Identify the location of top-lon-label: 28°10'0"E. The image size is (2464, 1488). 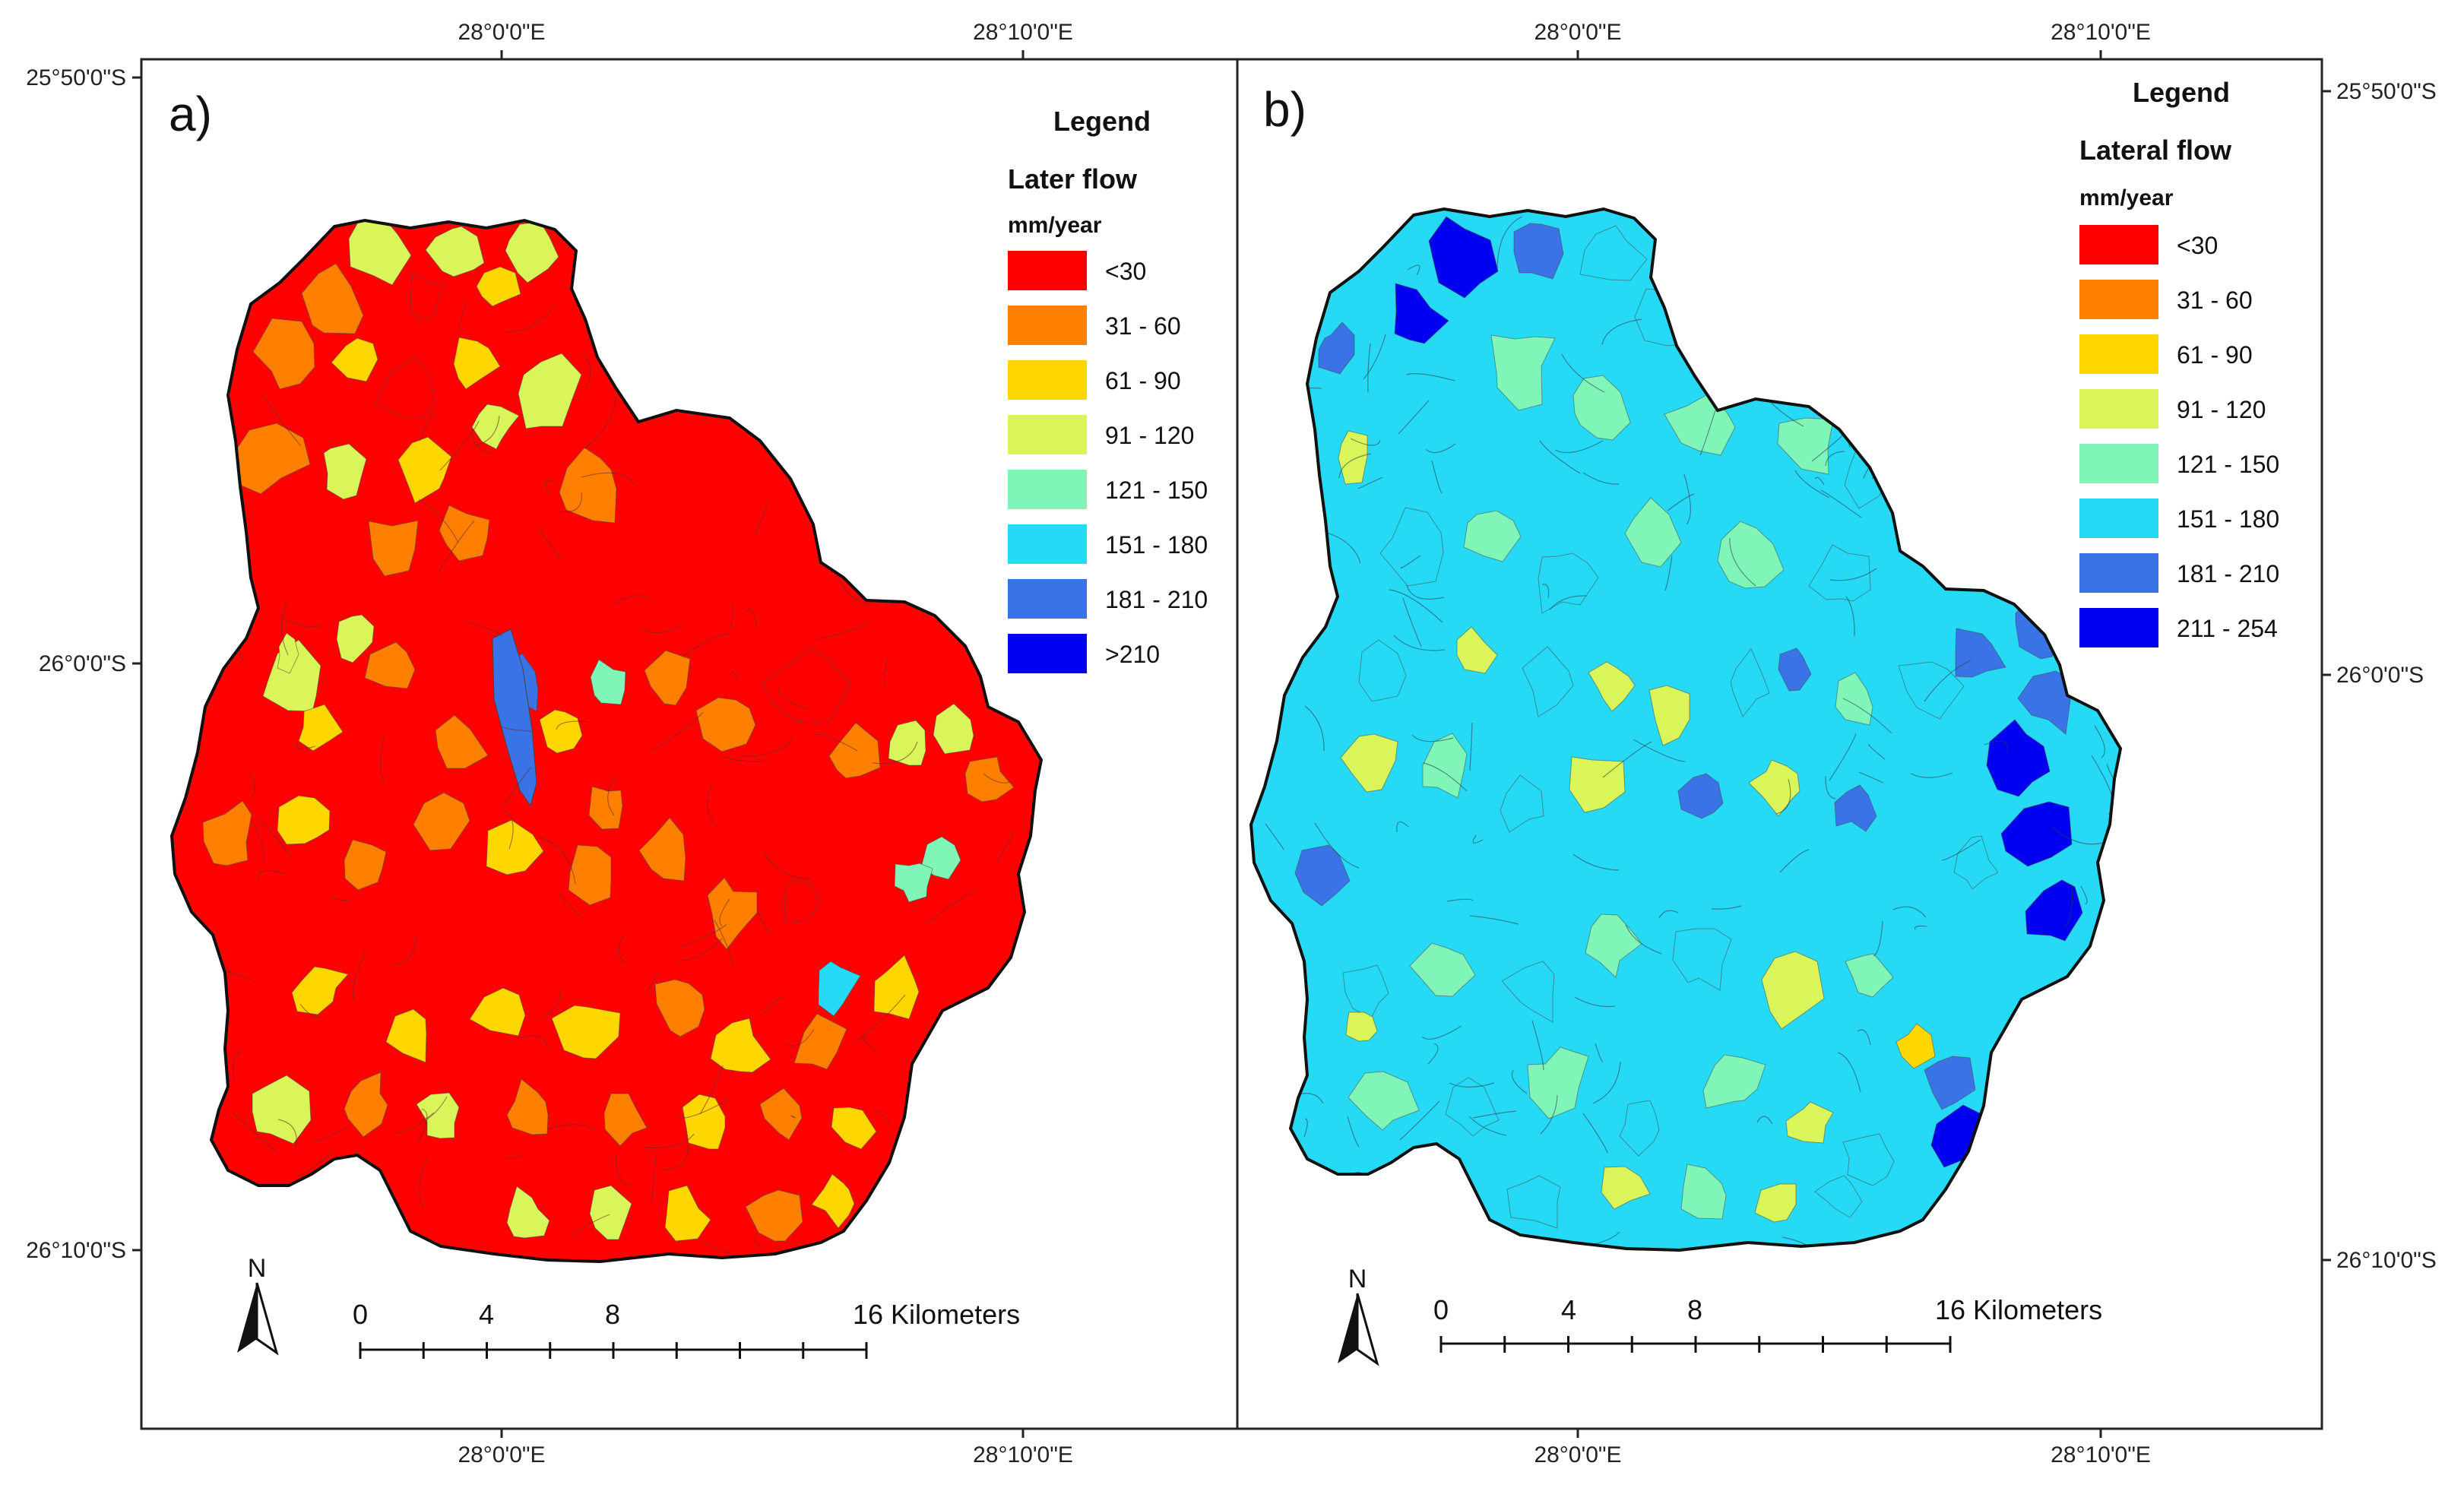
(2101, 32).